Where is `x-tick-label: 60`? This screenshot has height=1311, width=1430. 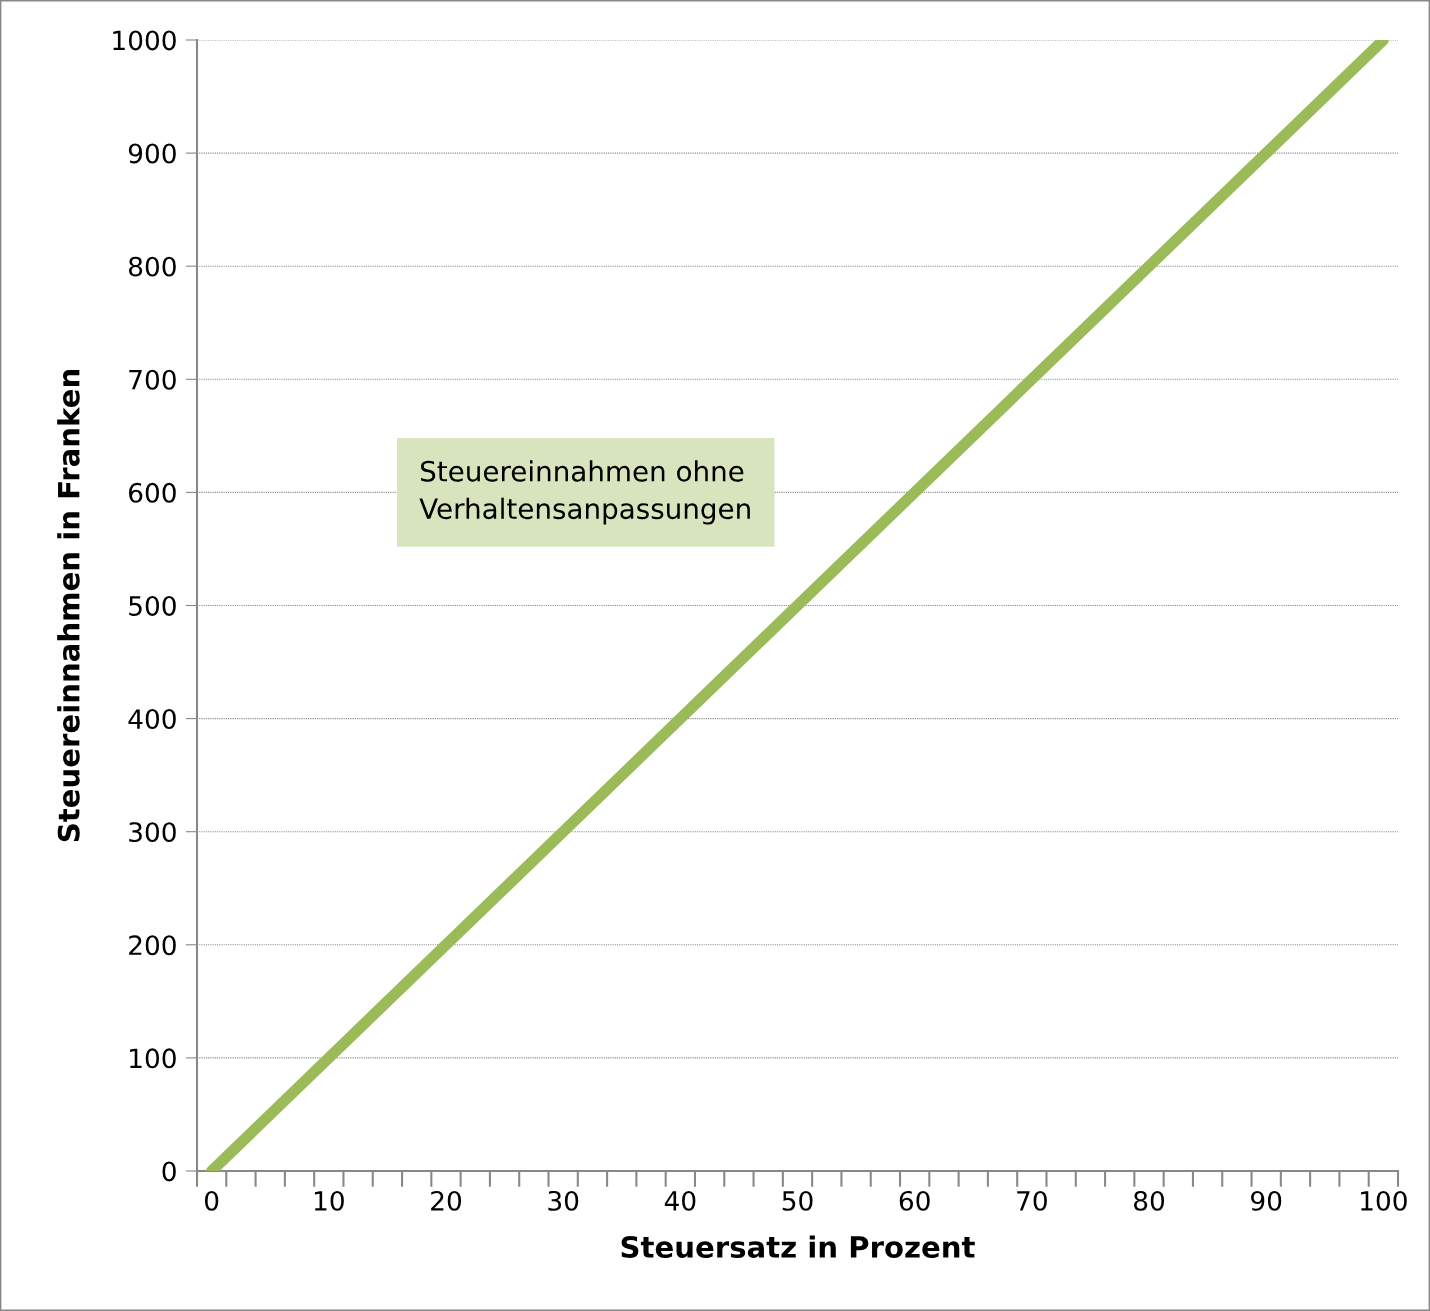 x-tick-label: 60 is located at coordinates (914, 1200).